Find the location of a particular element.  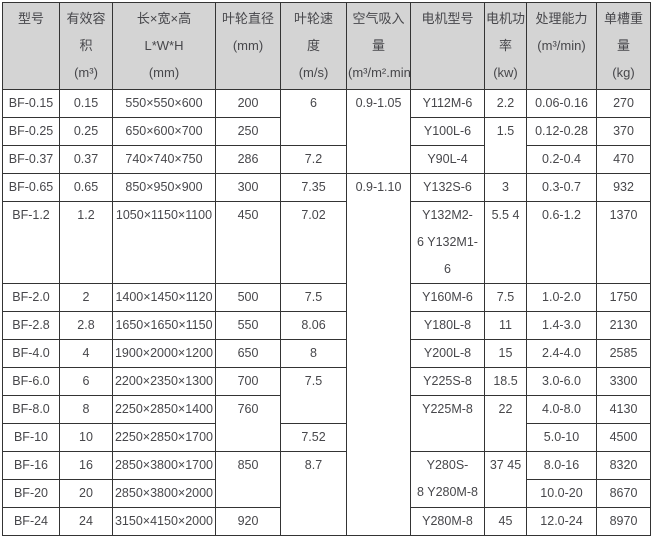

cell-volume: 24 is located at coordinates (86, 521).